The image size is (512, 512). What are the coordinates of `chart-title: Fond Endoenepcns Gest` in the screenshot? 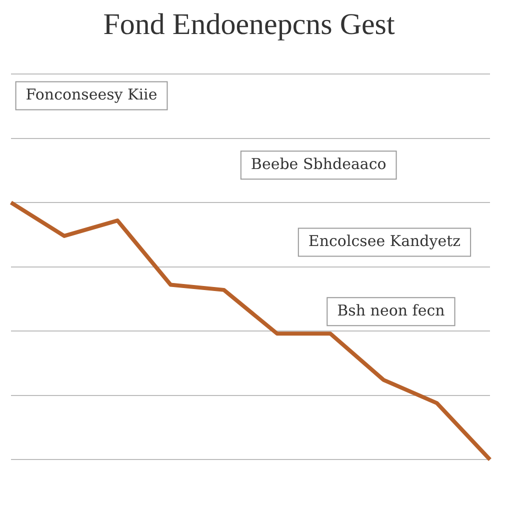 It's located at (249, 24).